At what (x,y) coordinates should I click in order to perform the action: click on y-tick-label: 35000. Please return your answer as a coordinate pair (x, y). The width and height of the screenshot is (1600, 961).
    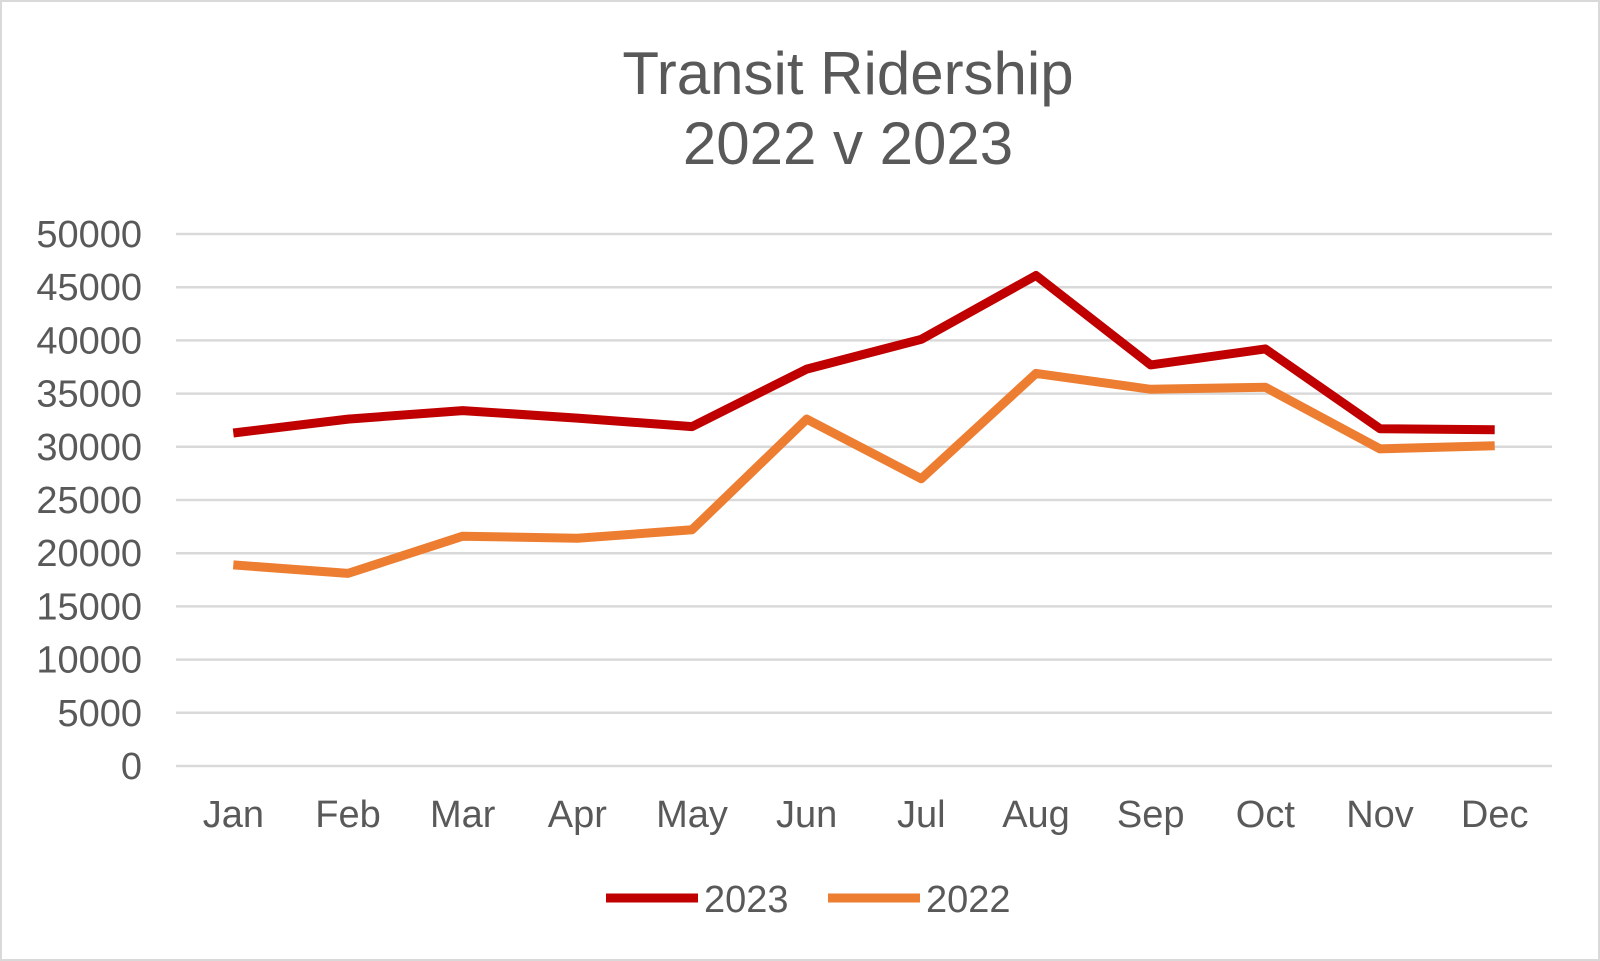
    Looking at the image, I should click on (89, 395).